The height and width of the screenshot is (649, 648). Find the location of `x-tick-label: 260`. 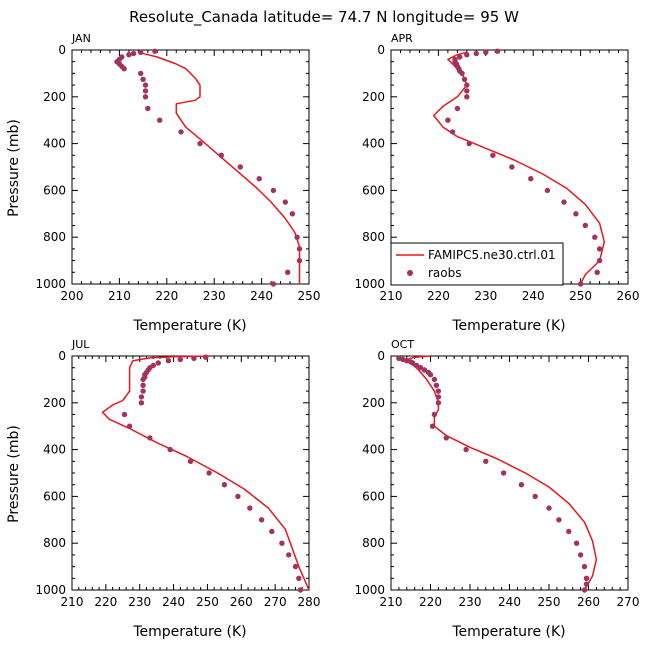

x-tick-label: 260 is located at coordinates (241, 602).